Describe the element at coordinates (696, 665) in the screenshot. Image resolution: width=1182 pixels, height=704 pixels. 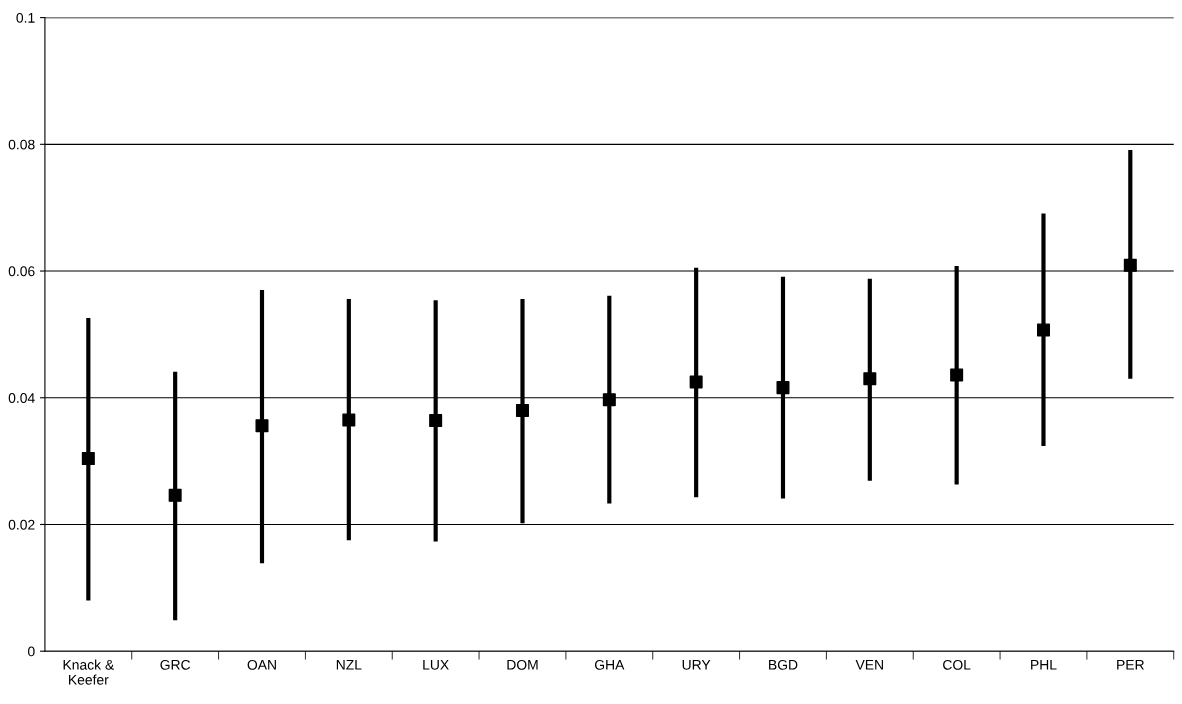
I see `x-tick-label: URY` at that location.